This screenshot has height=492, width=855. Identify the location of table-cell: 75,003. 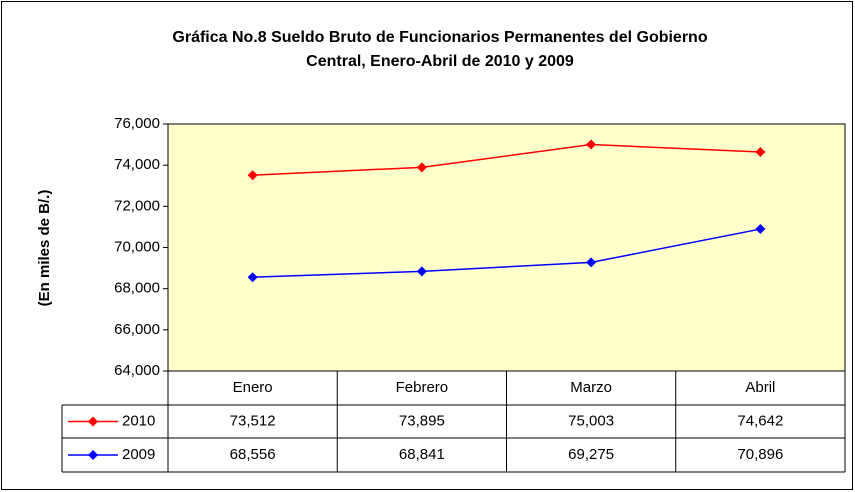
(591, 420).